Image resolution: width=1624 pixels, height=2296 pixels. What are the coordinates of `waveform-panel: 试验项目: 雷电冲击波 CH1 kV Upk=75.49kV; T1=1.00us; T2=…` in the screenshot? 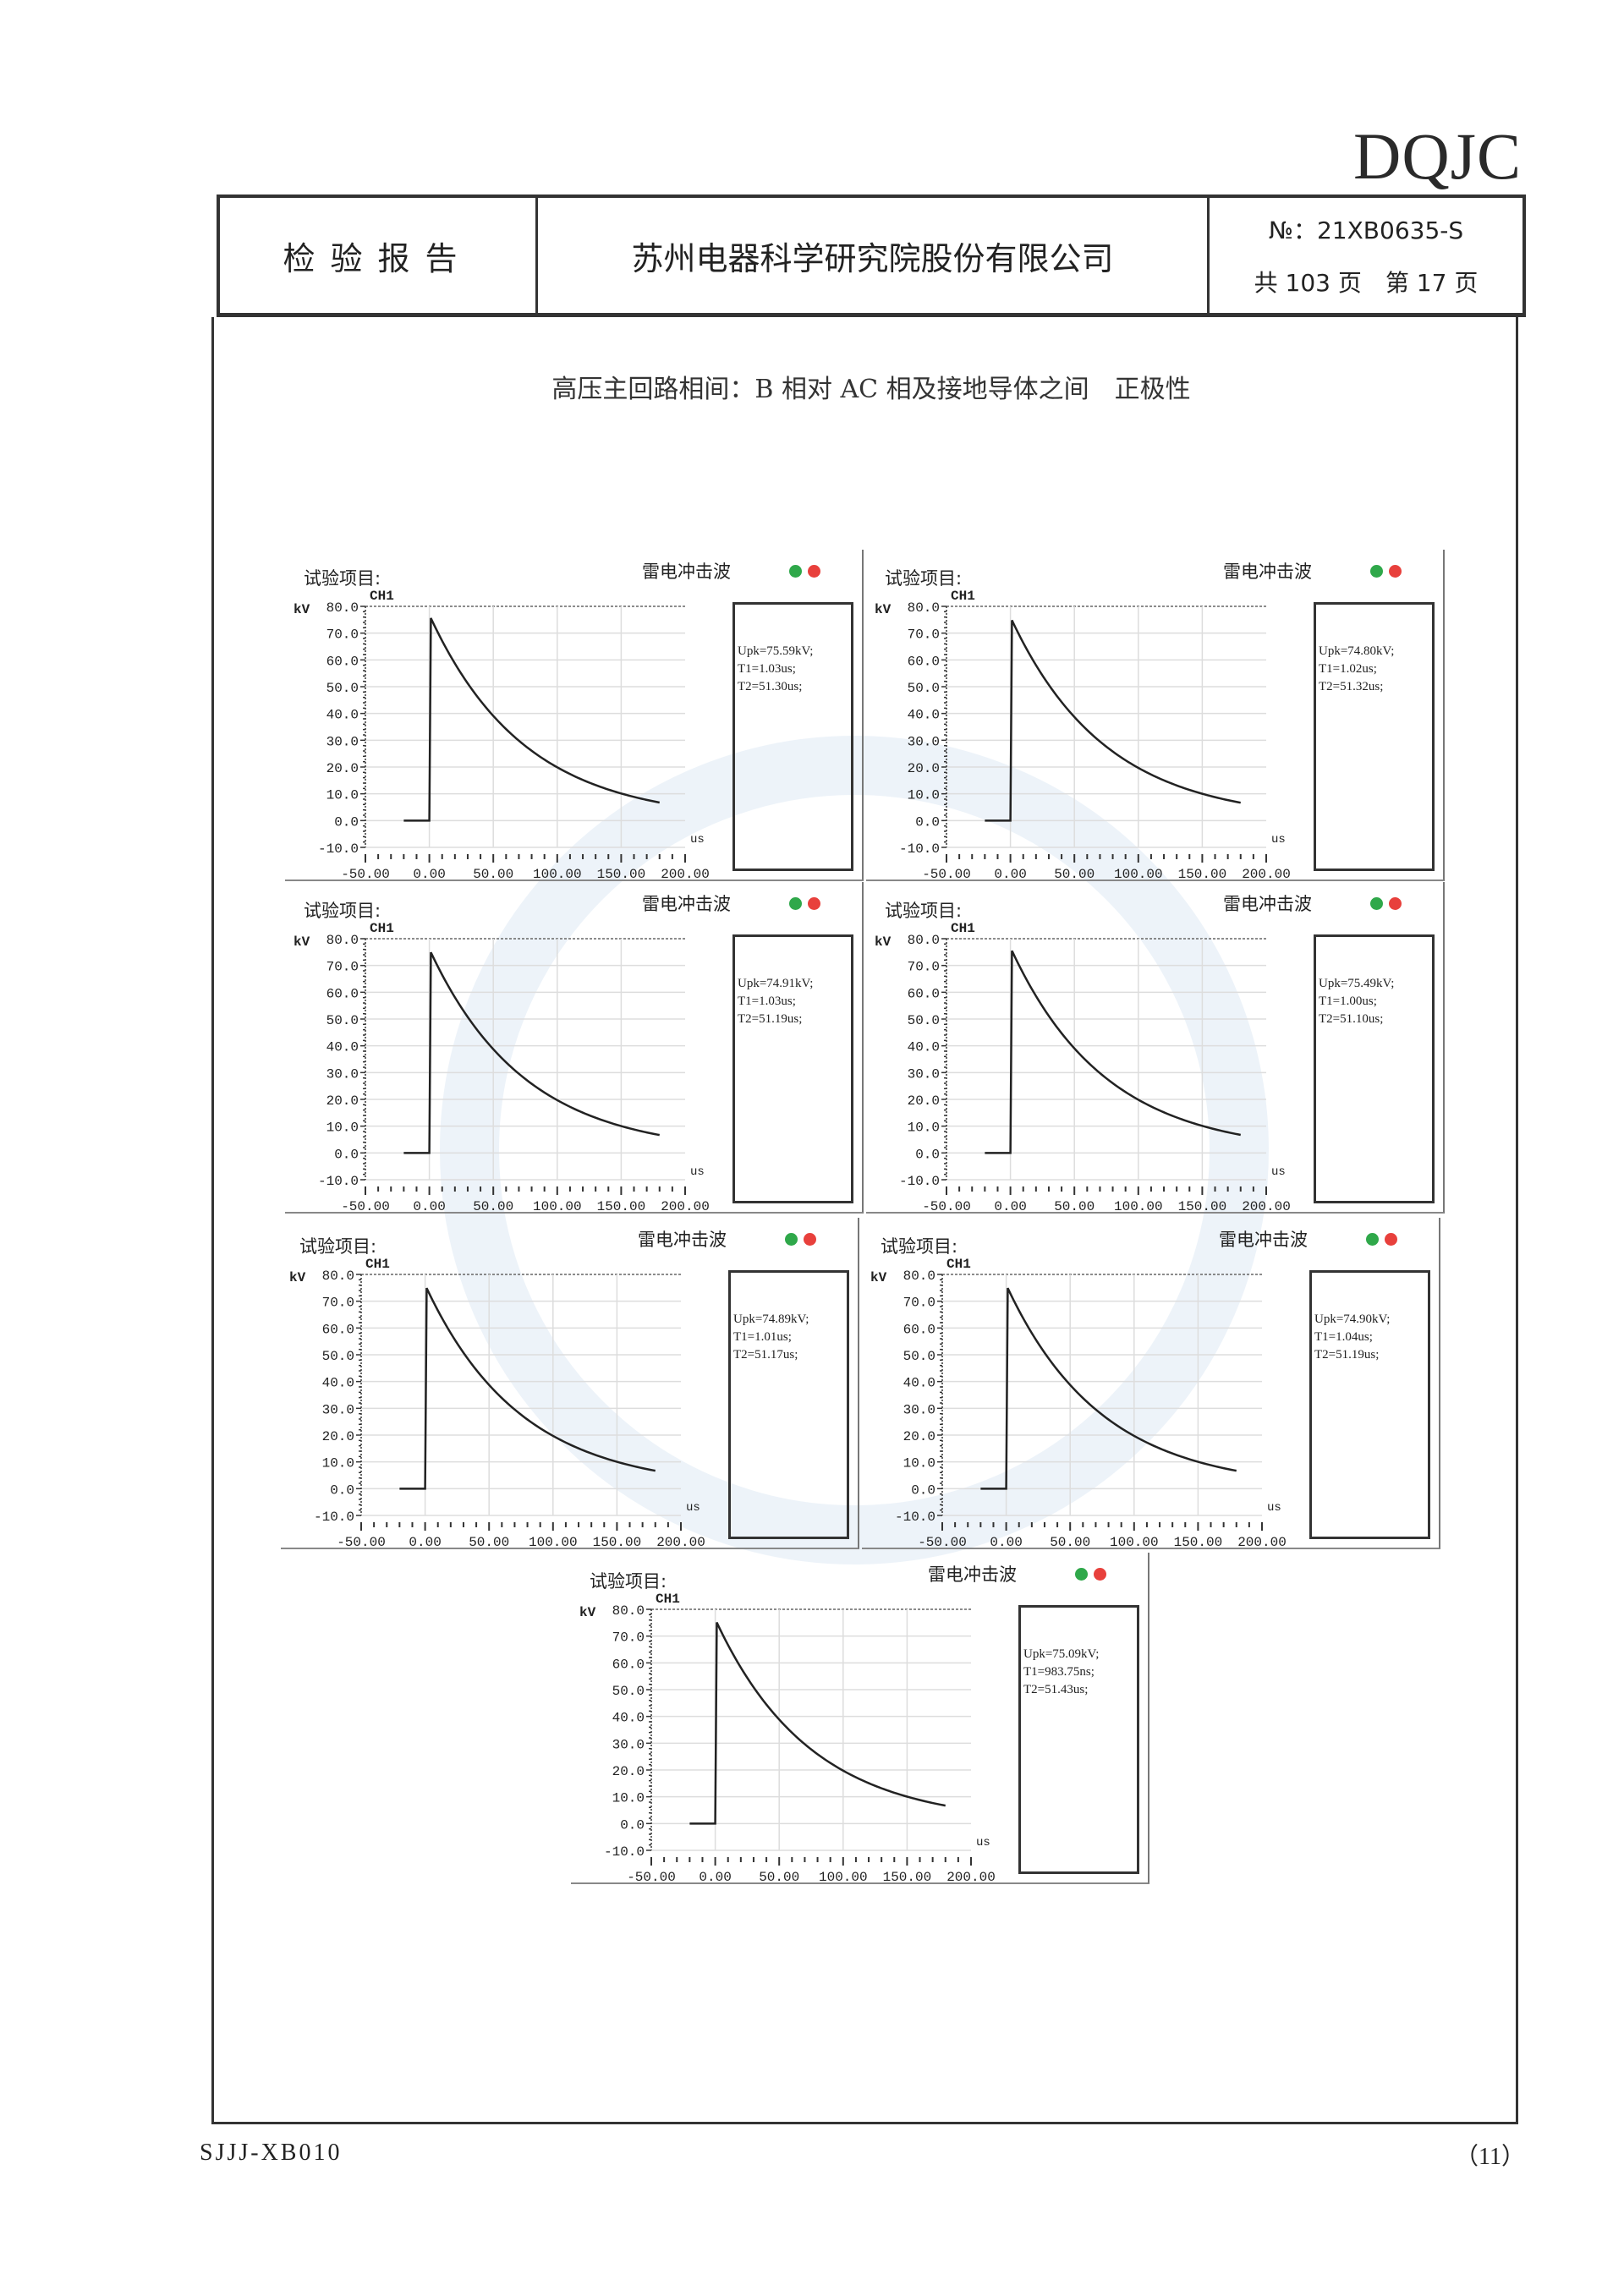 It's located at (1156, 1048).